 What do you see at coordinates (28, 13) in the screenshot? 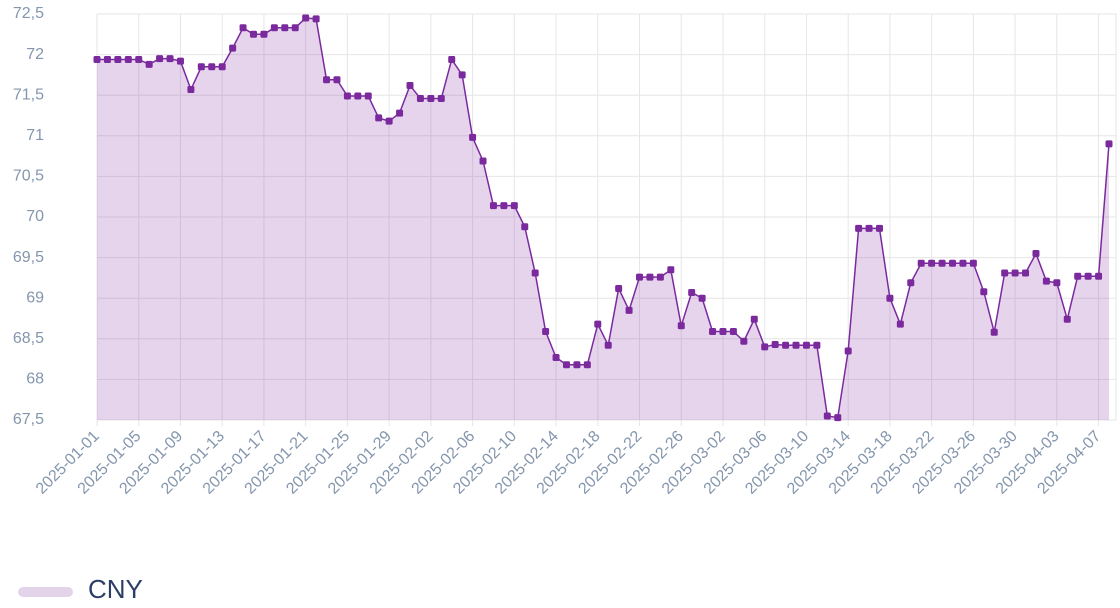
I see `y-tick-label: 72,5` at bounding box center [28, 13].